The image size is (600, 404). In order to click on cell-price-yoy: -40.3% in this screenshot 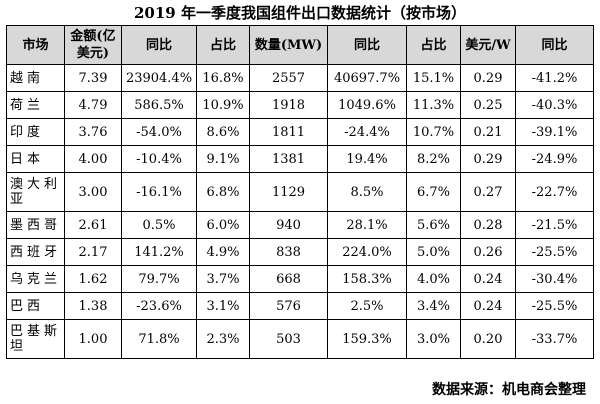, I will do `click(554, 105)`.